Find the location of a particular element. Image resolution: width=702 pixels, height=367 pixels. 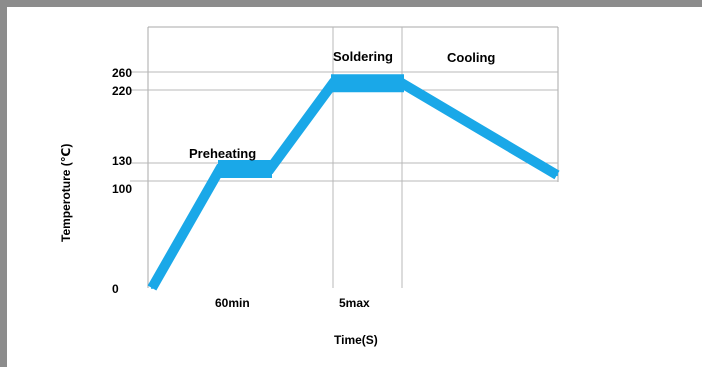

phase-label-soldering: Soldering is located at coordinates (363, 56).